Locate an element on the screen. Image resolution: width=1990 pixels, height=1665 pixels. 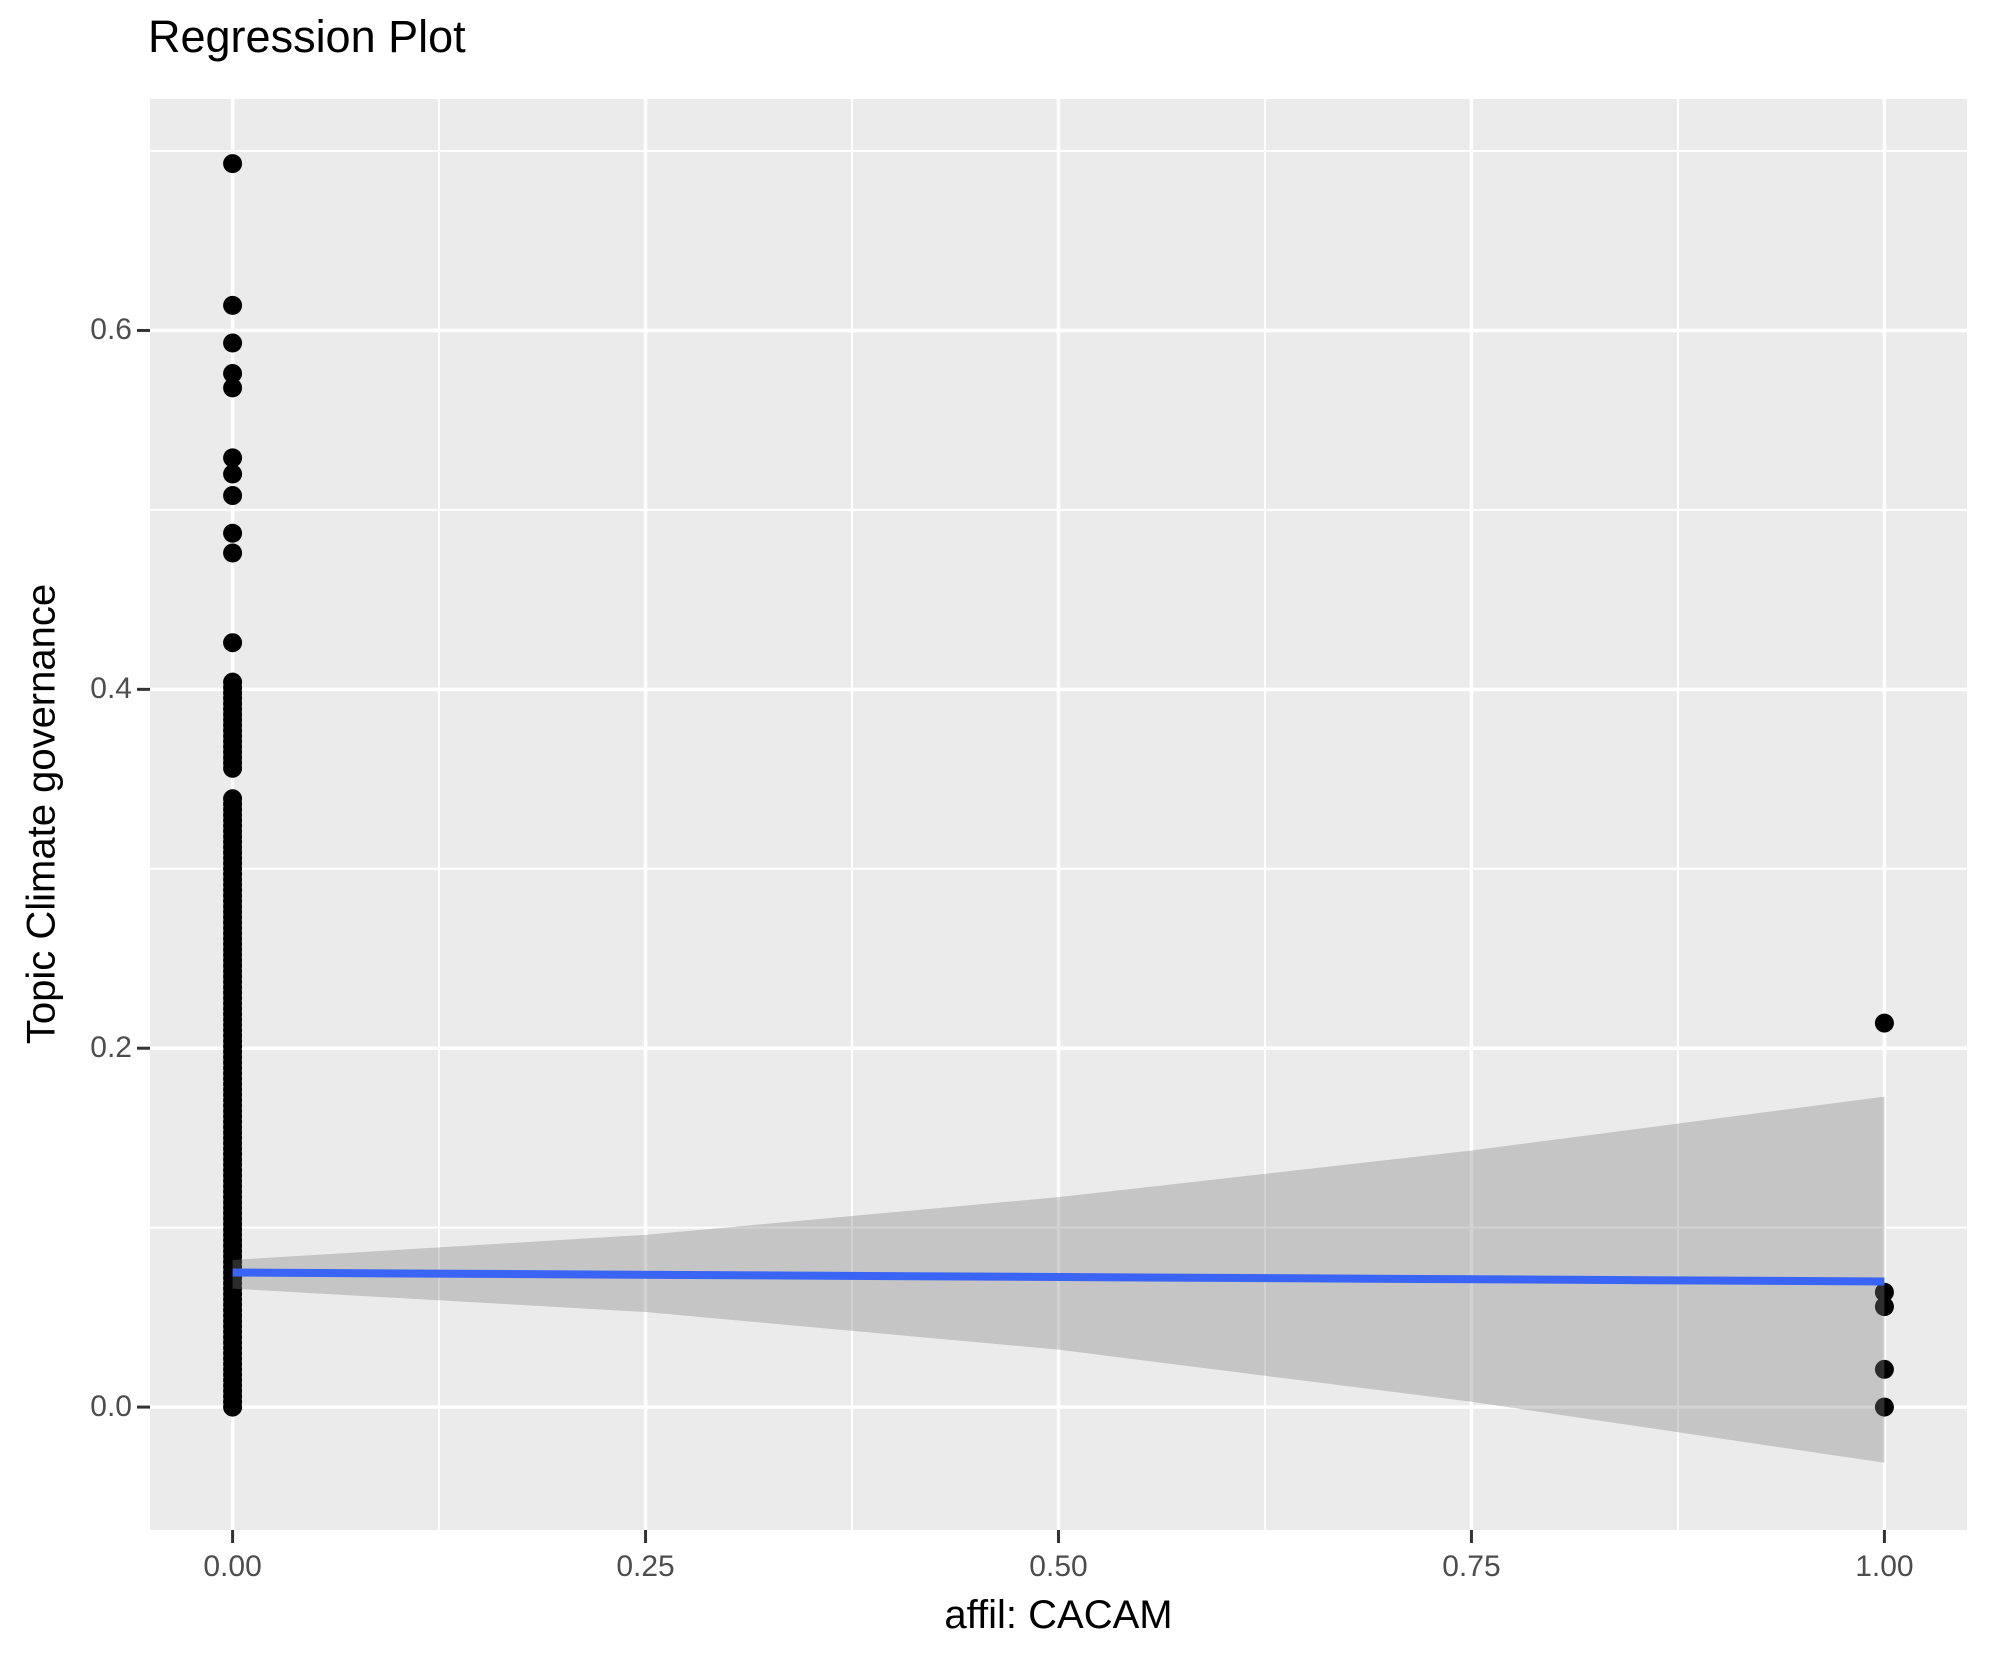
y-axis-title: Topic Climate governance is located at coordinates (41, 814).